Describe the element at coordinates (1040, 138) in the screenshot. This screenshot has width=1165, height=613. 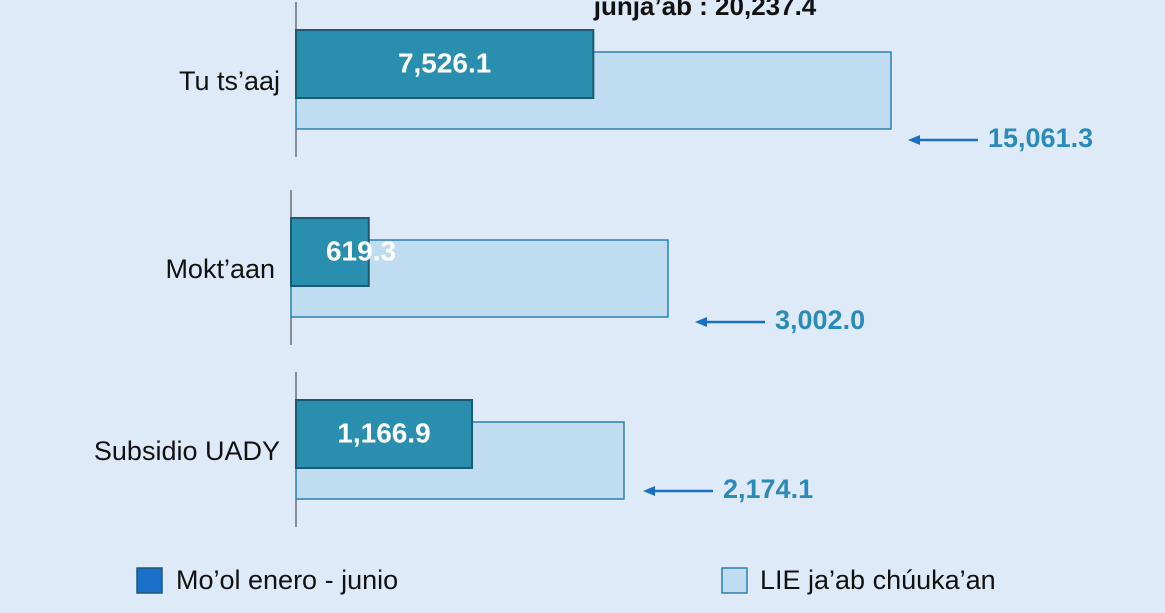
I see `data-label: 15,061.3` at that location.